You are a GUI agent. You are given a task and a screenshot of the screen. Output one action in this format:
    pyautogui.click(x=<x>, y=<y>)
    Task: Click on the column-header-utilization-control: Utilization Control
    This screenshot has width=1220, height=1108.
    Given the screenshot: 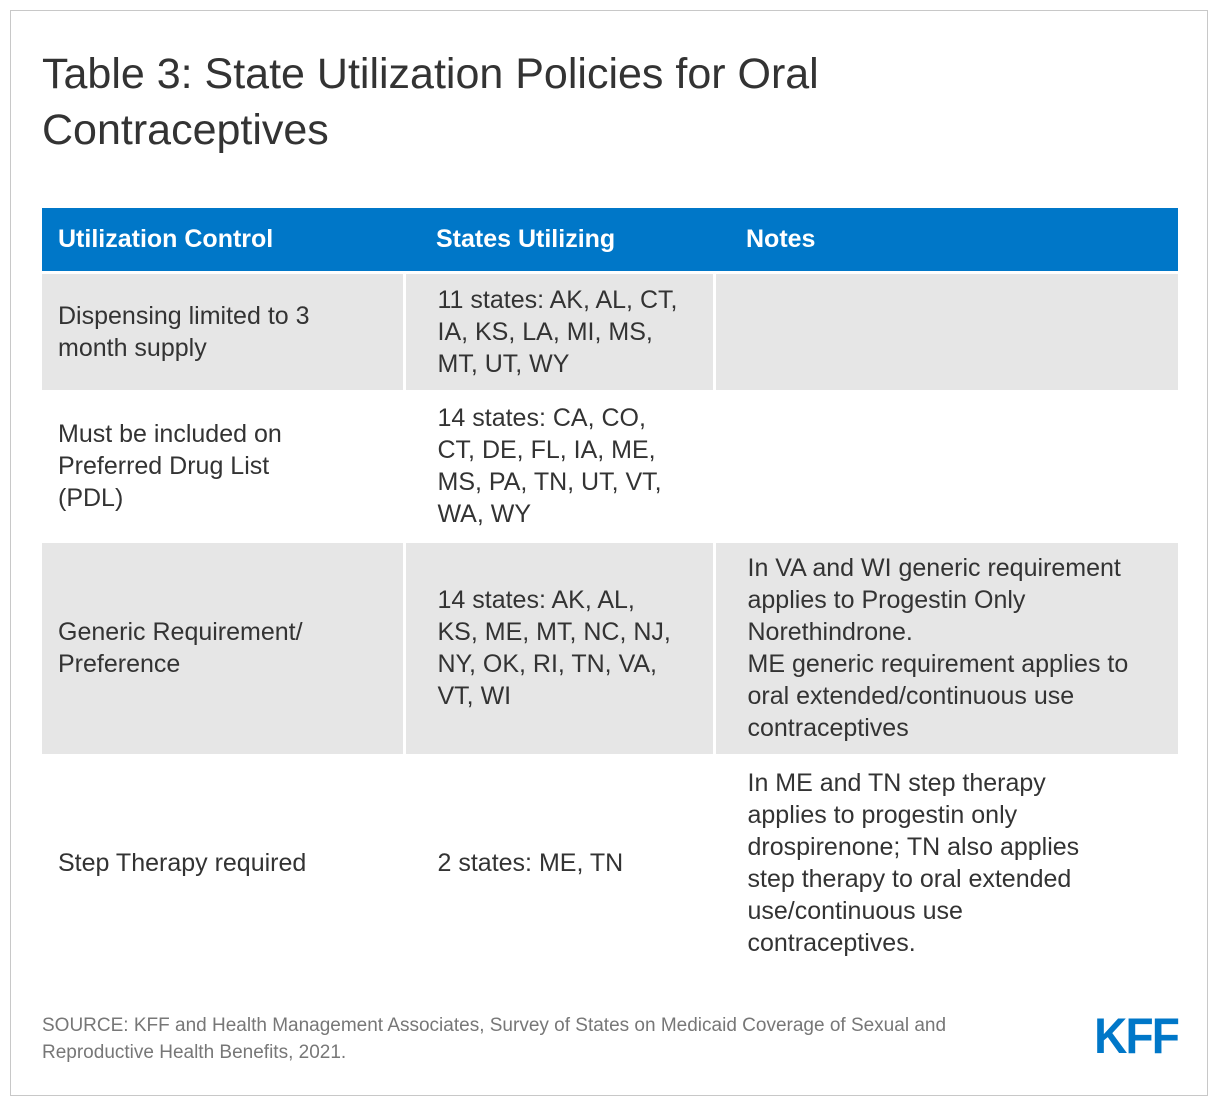 What is the action you would take?
    pyautogui.click(x=223, y=241)
    